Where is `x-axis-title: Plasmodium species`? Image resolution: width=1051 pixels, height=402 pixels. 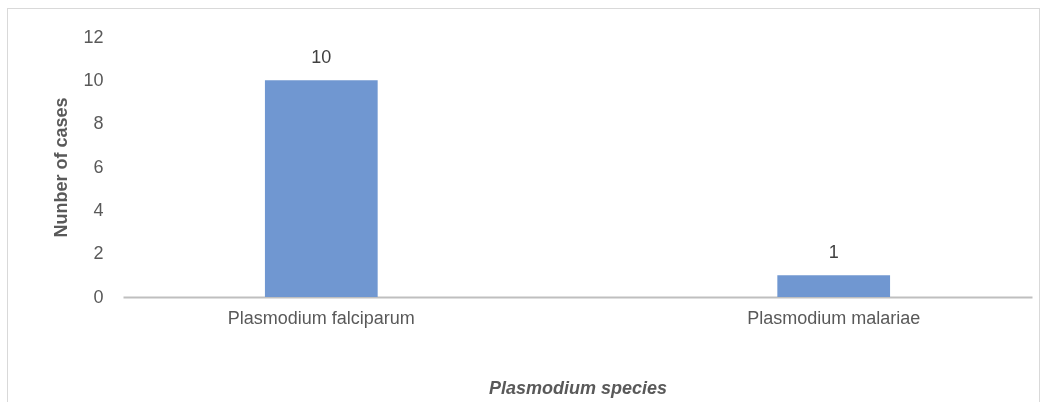 x-axis-title: Plasmodium species is located at coordinates (578, 387).